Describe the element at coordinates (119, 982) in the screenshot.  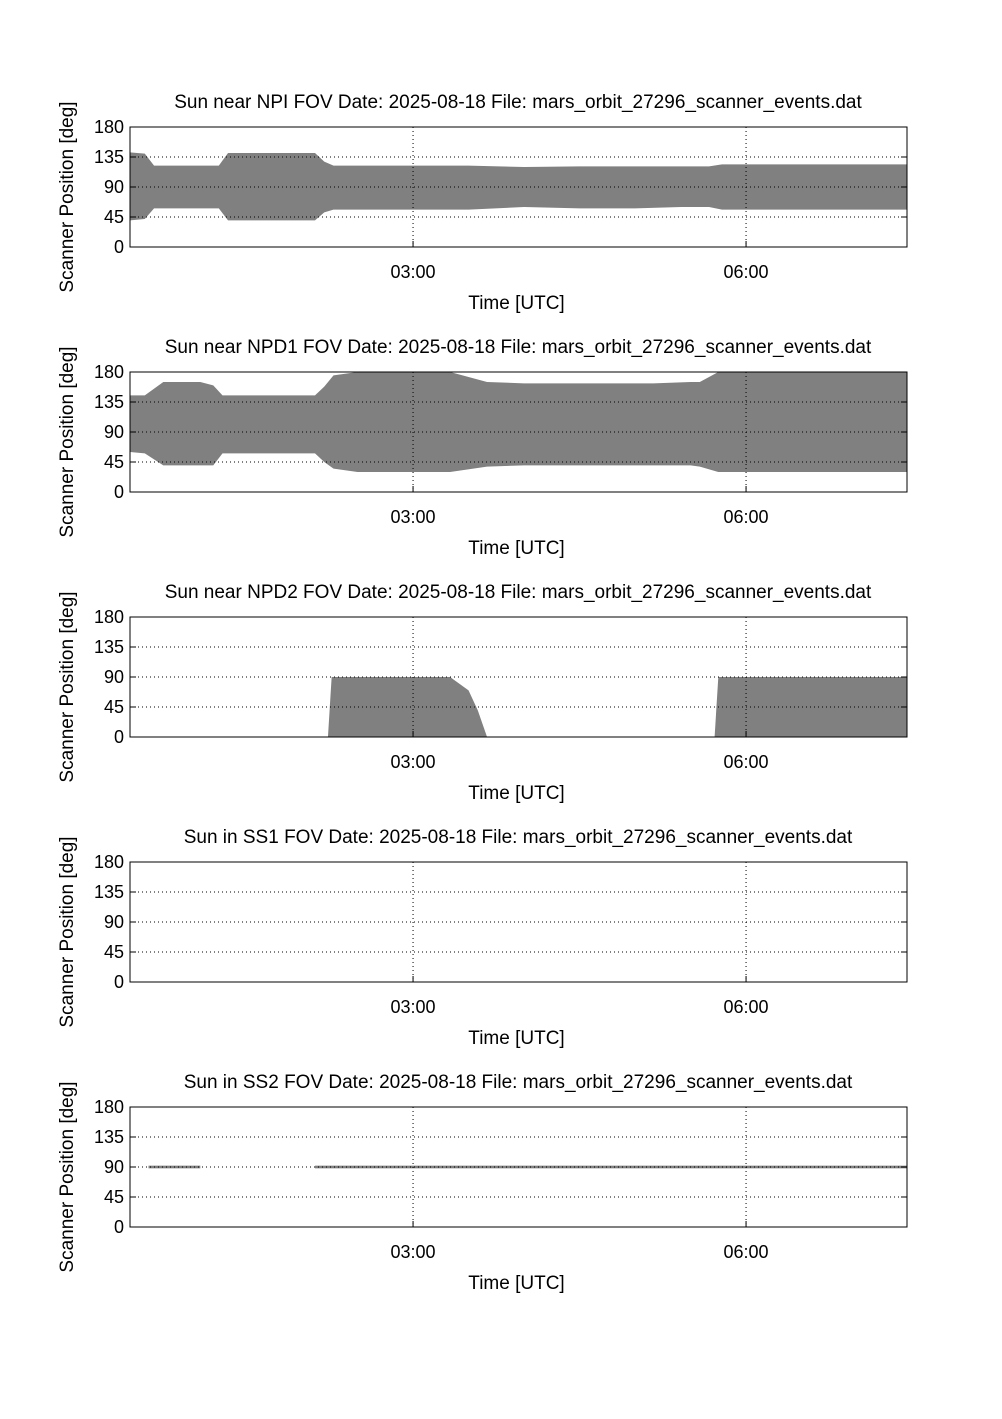
I see `chart-4-ytick-label-0: 0` at that location.